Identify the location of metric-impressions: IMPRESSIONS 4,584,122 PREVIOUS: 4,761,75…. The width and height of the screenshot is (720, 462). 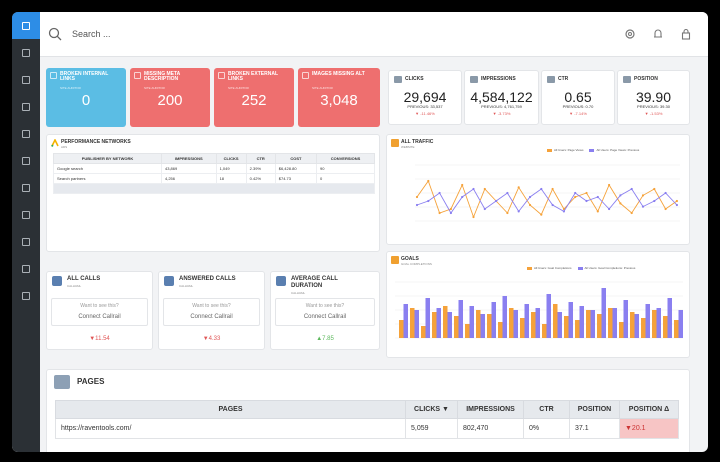
(501, 97).